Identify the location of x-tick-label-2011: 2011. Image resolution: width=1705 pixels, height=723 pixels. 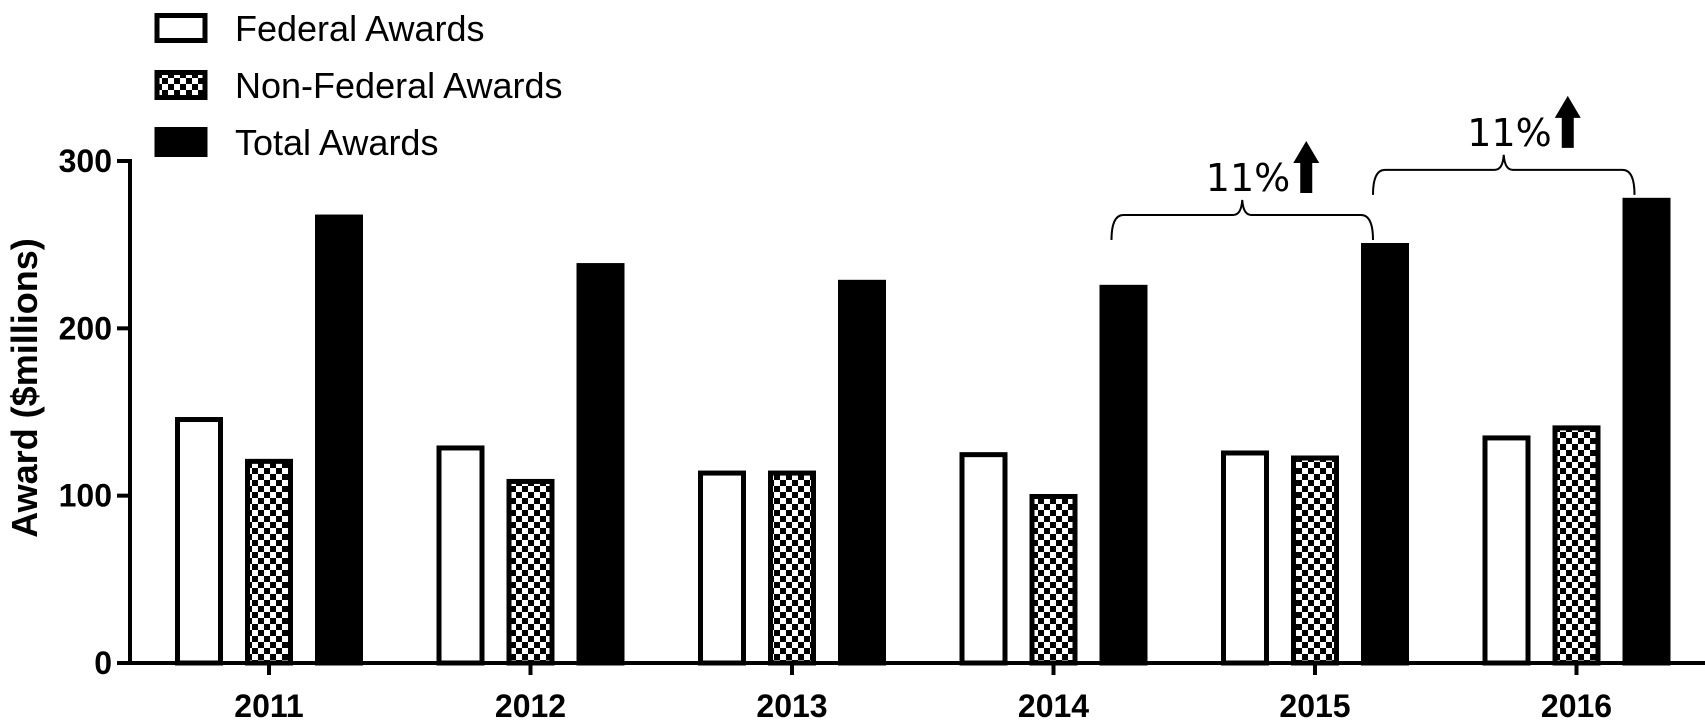
(268, 705).